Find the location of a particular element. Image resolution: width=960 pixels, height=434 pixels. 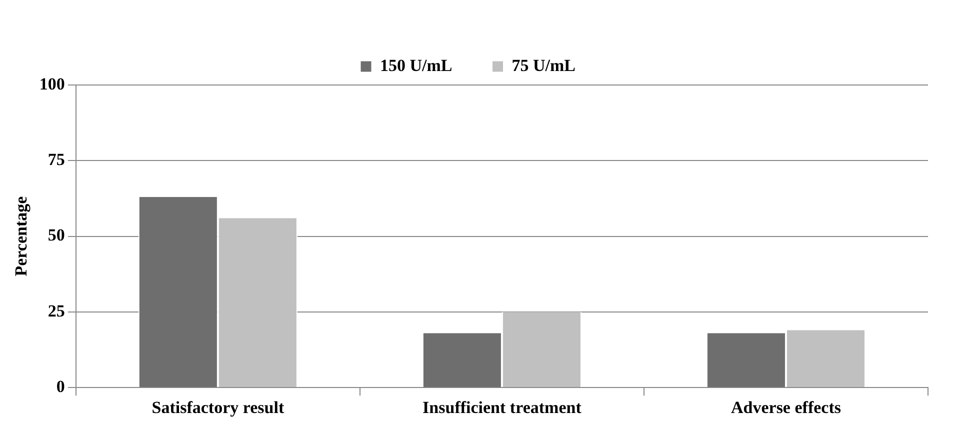

legend-label: 150 U/mL is located at coordinates (416, 65).